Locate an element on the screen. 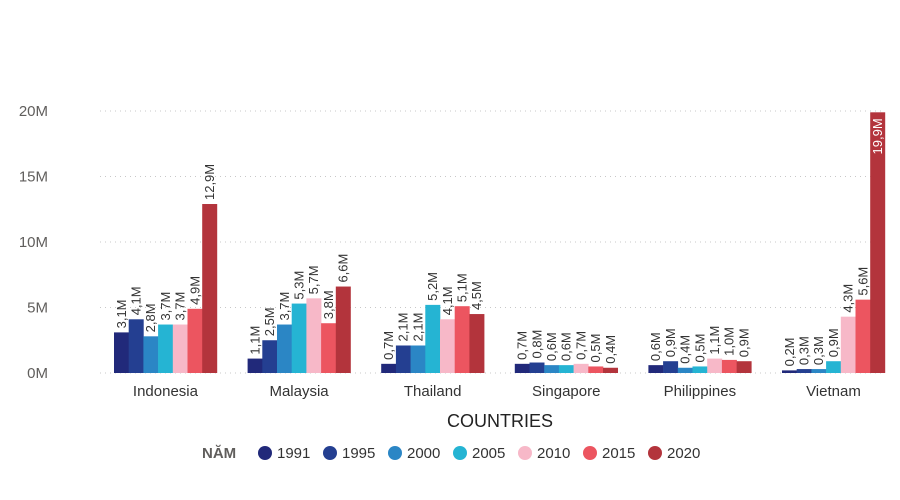 Image resolution: width=900 pixels, height=500 pixels. data-label: 19,9M is located at coordinates (877, 136).